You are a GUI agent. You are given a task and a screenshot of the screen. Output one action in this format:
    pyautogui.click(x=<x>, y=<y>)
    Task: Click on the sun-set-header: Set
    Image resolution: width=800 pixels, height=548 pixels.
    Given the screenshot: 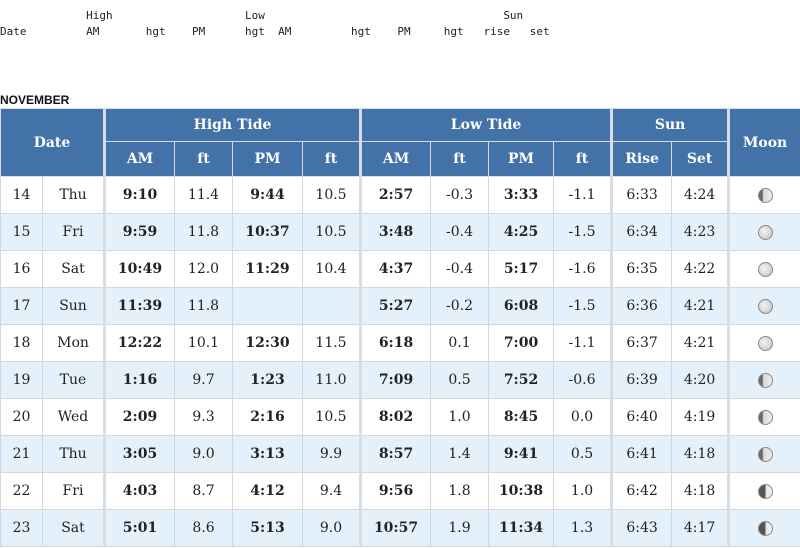 What is the action you would take?
    pyautogui.click(x=700, y=159)
    